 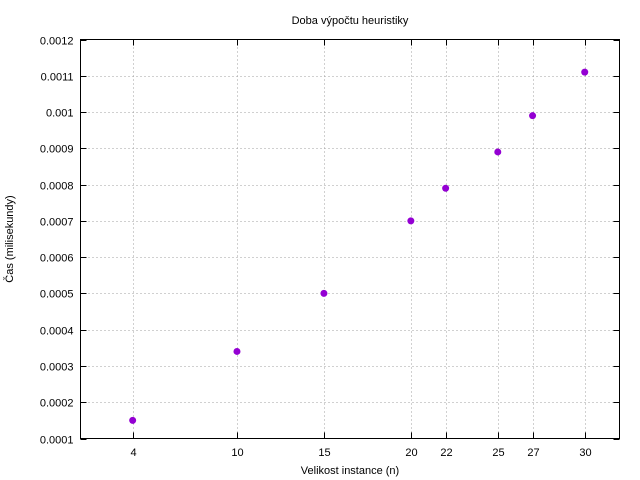 What do you see at coordinates (57, 223) in the screenshot?
I see `y-tick-label: 0.0007` at bounding box center [57, 223].